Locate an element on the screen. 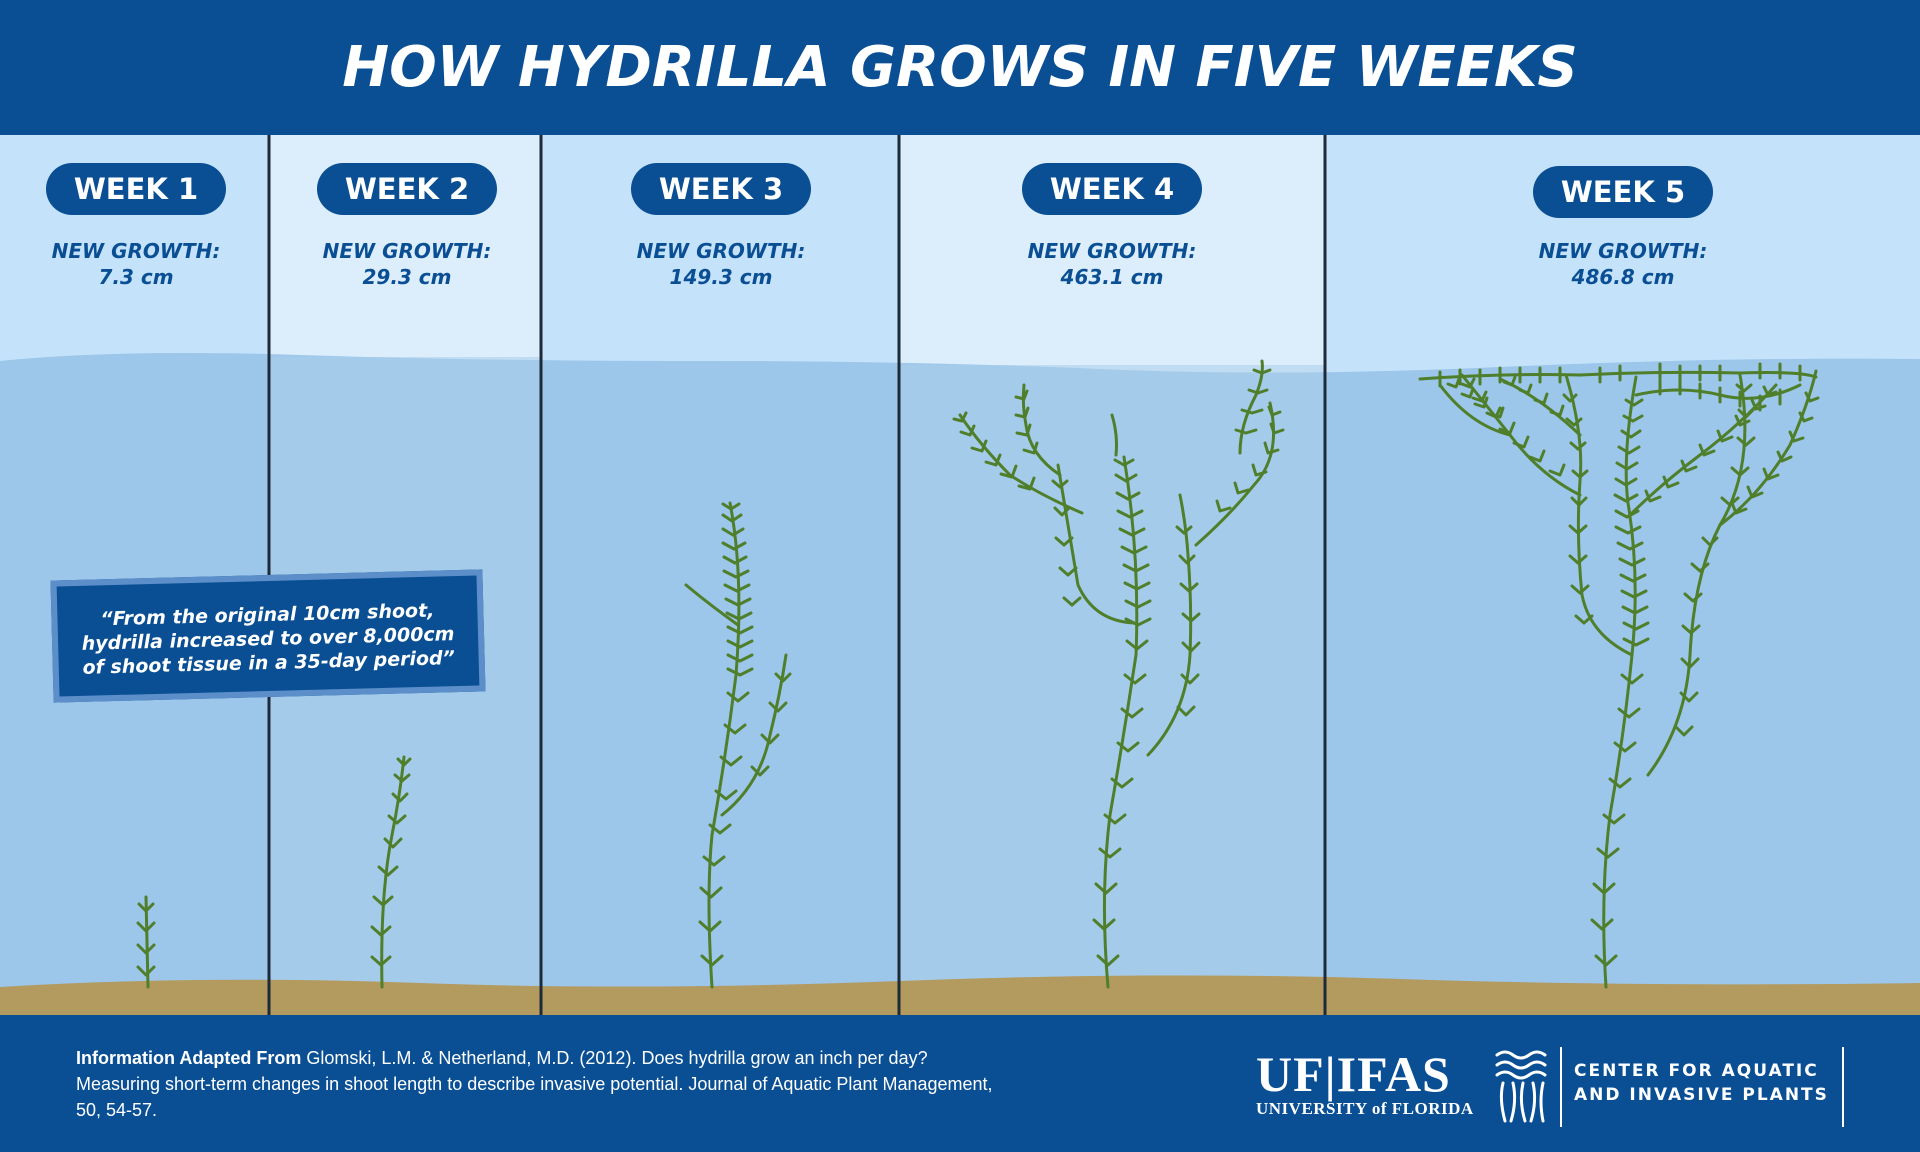 This screenshot has height=1152, width=1920. university-of-florida-text: UNIVERSITY of FLORIDA is located at coordinates (1365, 1108).